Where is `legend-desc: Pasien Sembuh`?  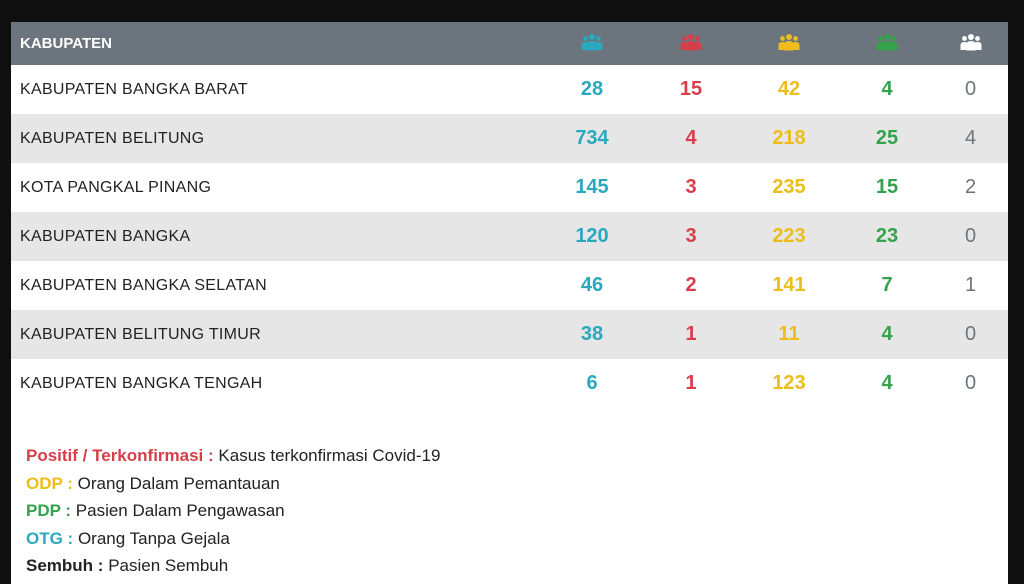
legend-desc: Pasien Sembuh is located at coordinates (168, 566).